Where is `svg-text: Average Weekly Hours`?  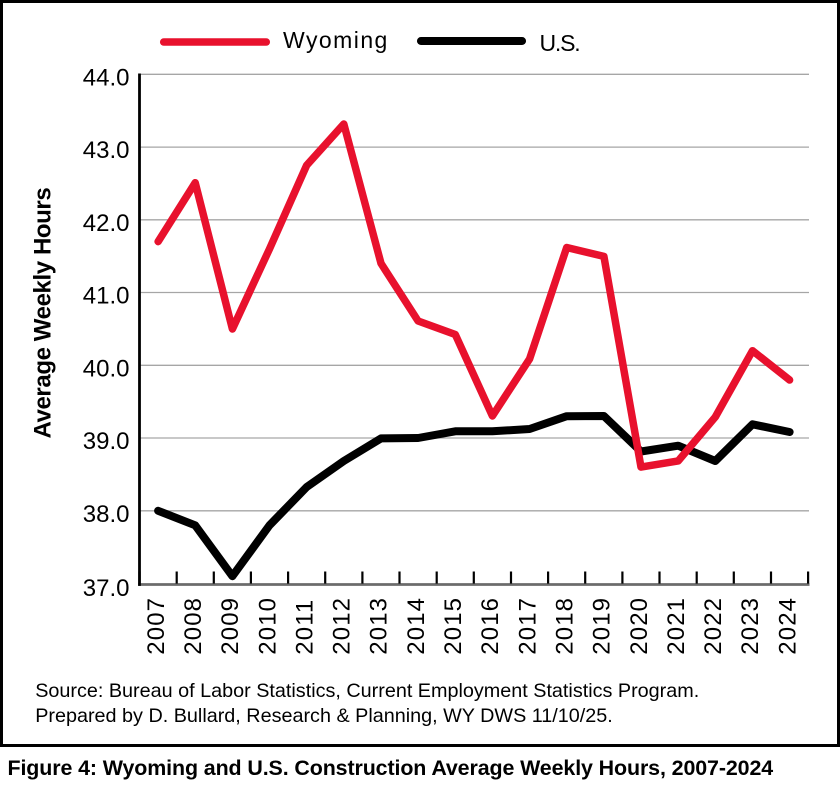
svg-text: Average Weekly Hours is located at coordinates (42, 313).